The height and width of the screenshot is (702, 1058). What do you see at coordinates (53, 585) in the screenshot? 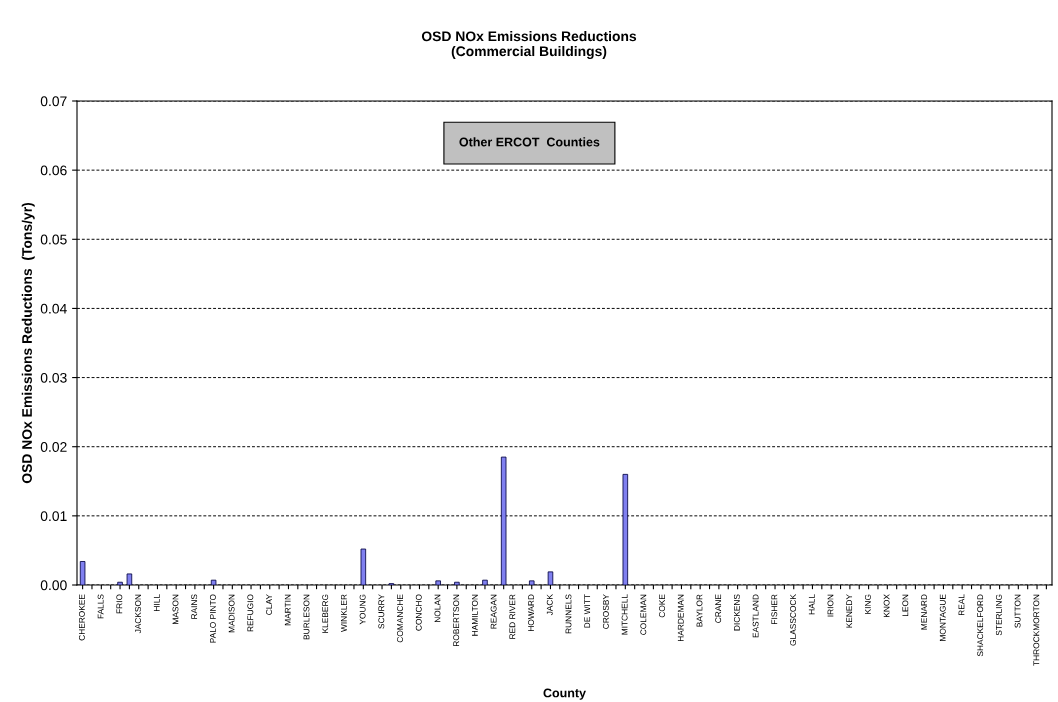
I see `y-tick-label: 0.00` at bounding box center [53, 585].